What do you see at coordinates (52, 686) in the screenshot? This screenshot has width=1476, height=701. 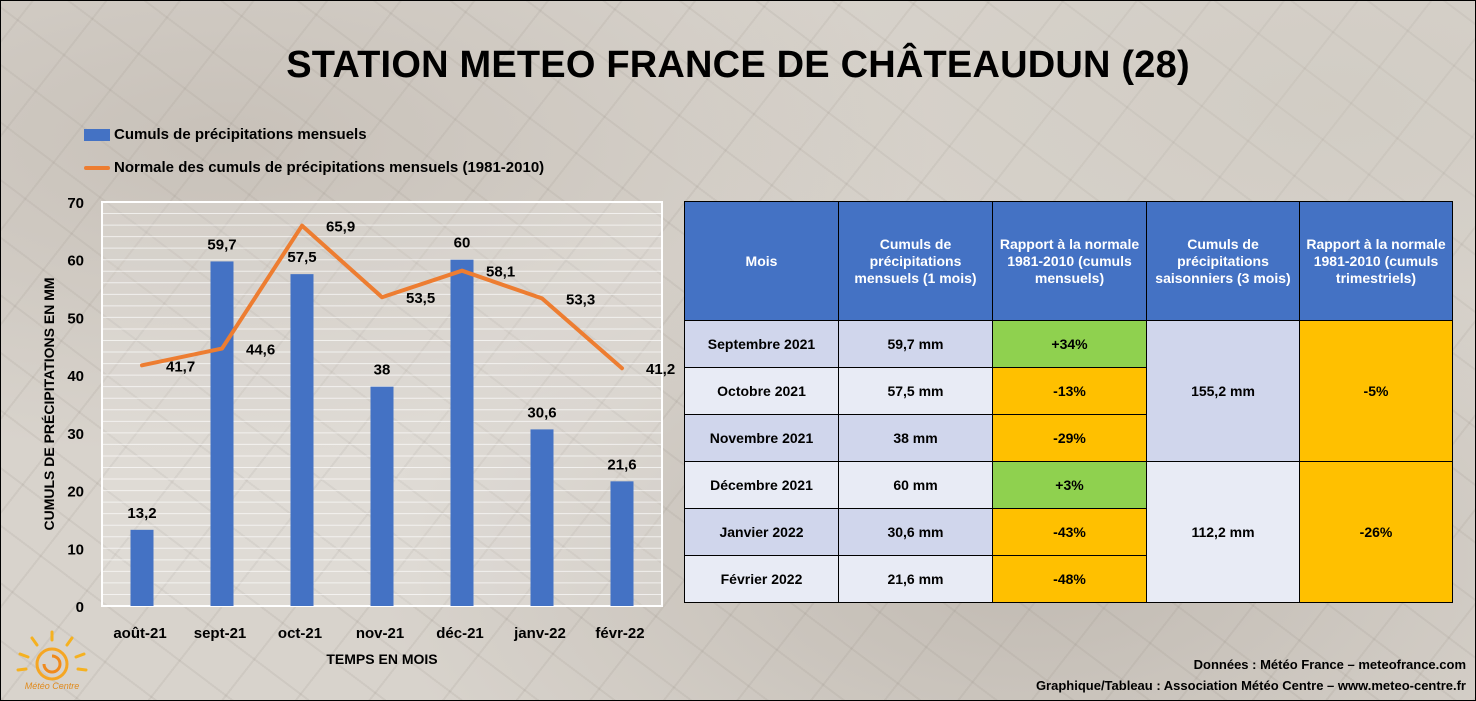 I see `logo-text: Météo Centre` at bounding box center [52, 686].